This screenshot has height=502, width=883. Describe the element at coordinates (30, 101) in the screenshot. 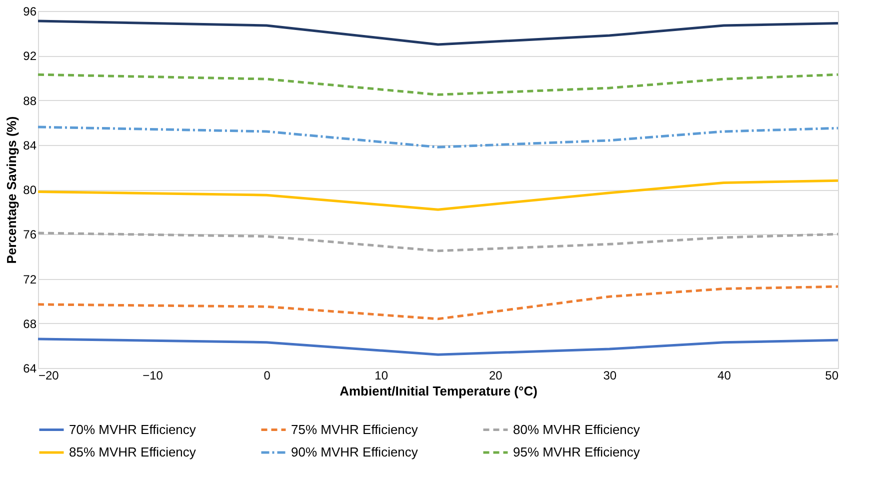

I see `y-tick-label: 88` at that location.